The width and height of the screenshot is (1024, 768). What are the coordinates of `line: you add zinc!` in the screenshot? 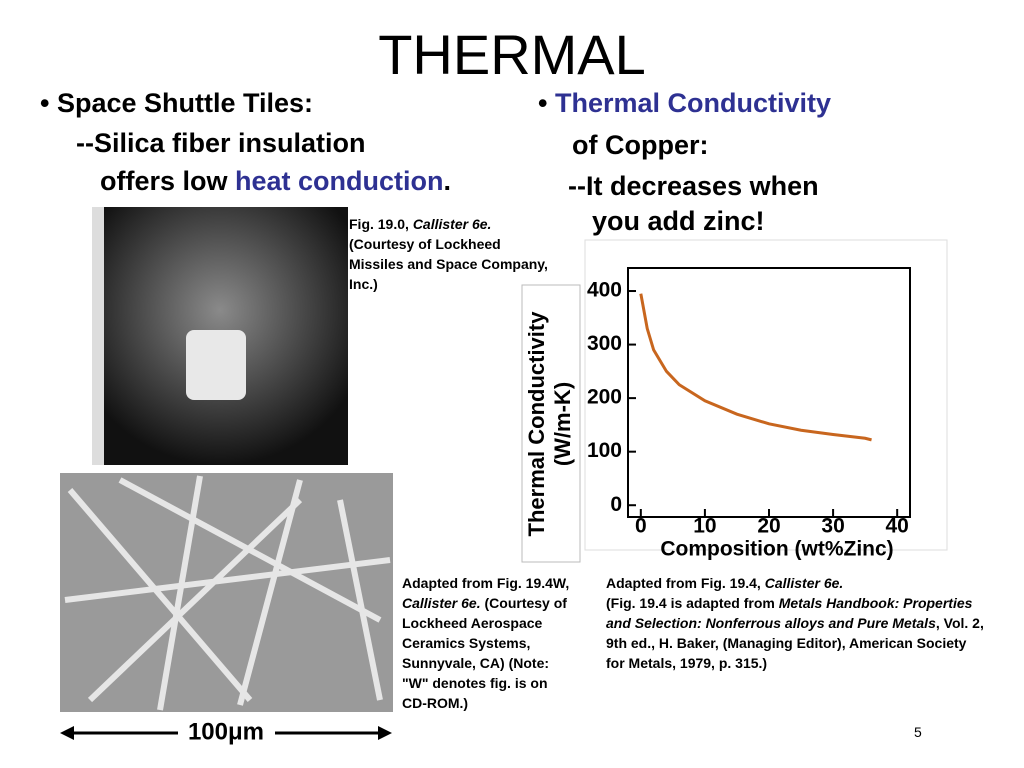 It's located at (678, 221).